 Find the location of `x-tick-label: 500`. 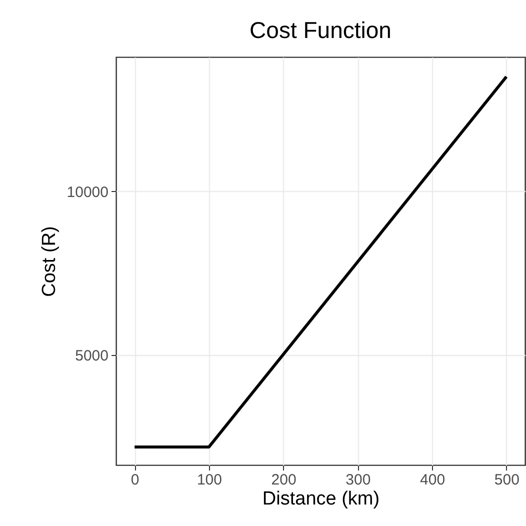

x-tick-label: 500 is located at coordinates (507, 480).